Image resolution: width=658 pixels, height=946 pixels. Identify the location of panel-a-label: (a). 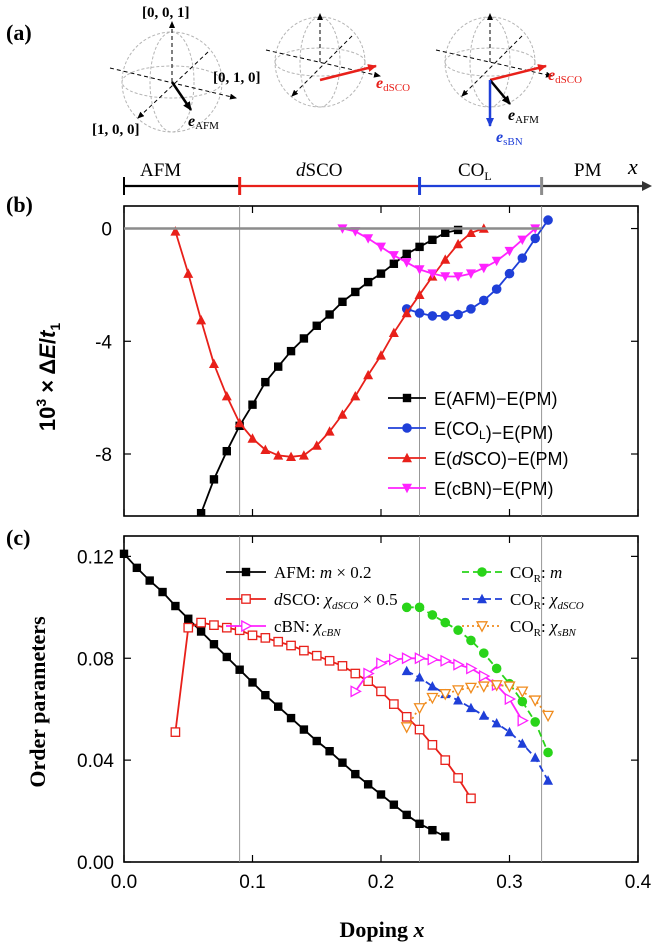
(19, 32).